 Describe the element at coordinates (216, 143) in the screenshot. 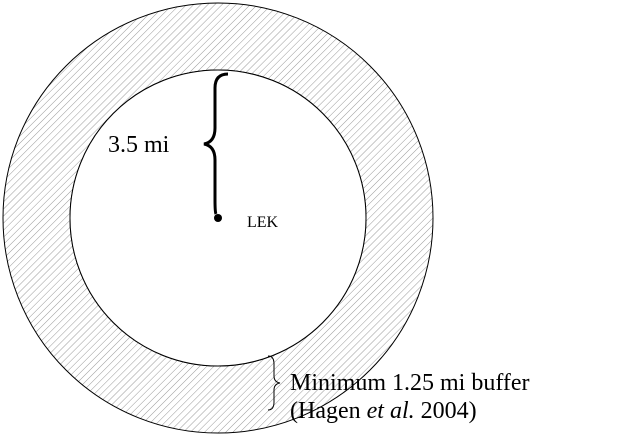

I see `radius-brace` at that location.